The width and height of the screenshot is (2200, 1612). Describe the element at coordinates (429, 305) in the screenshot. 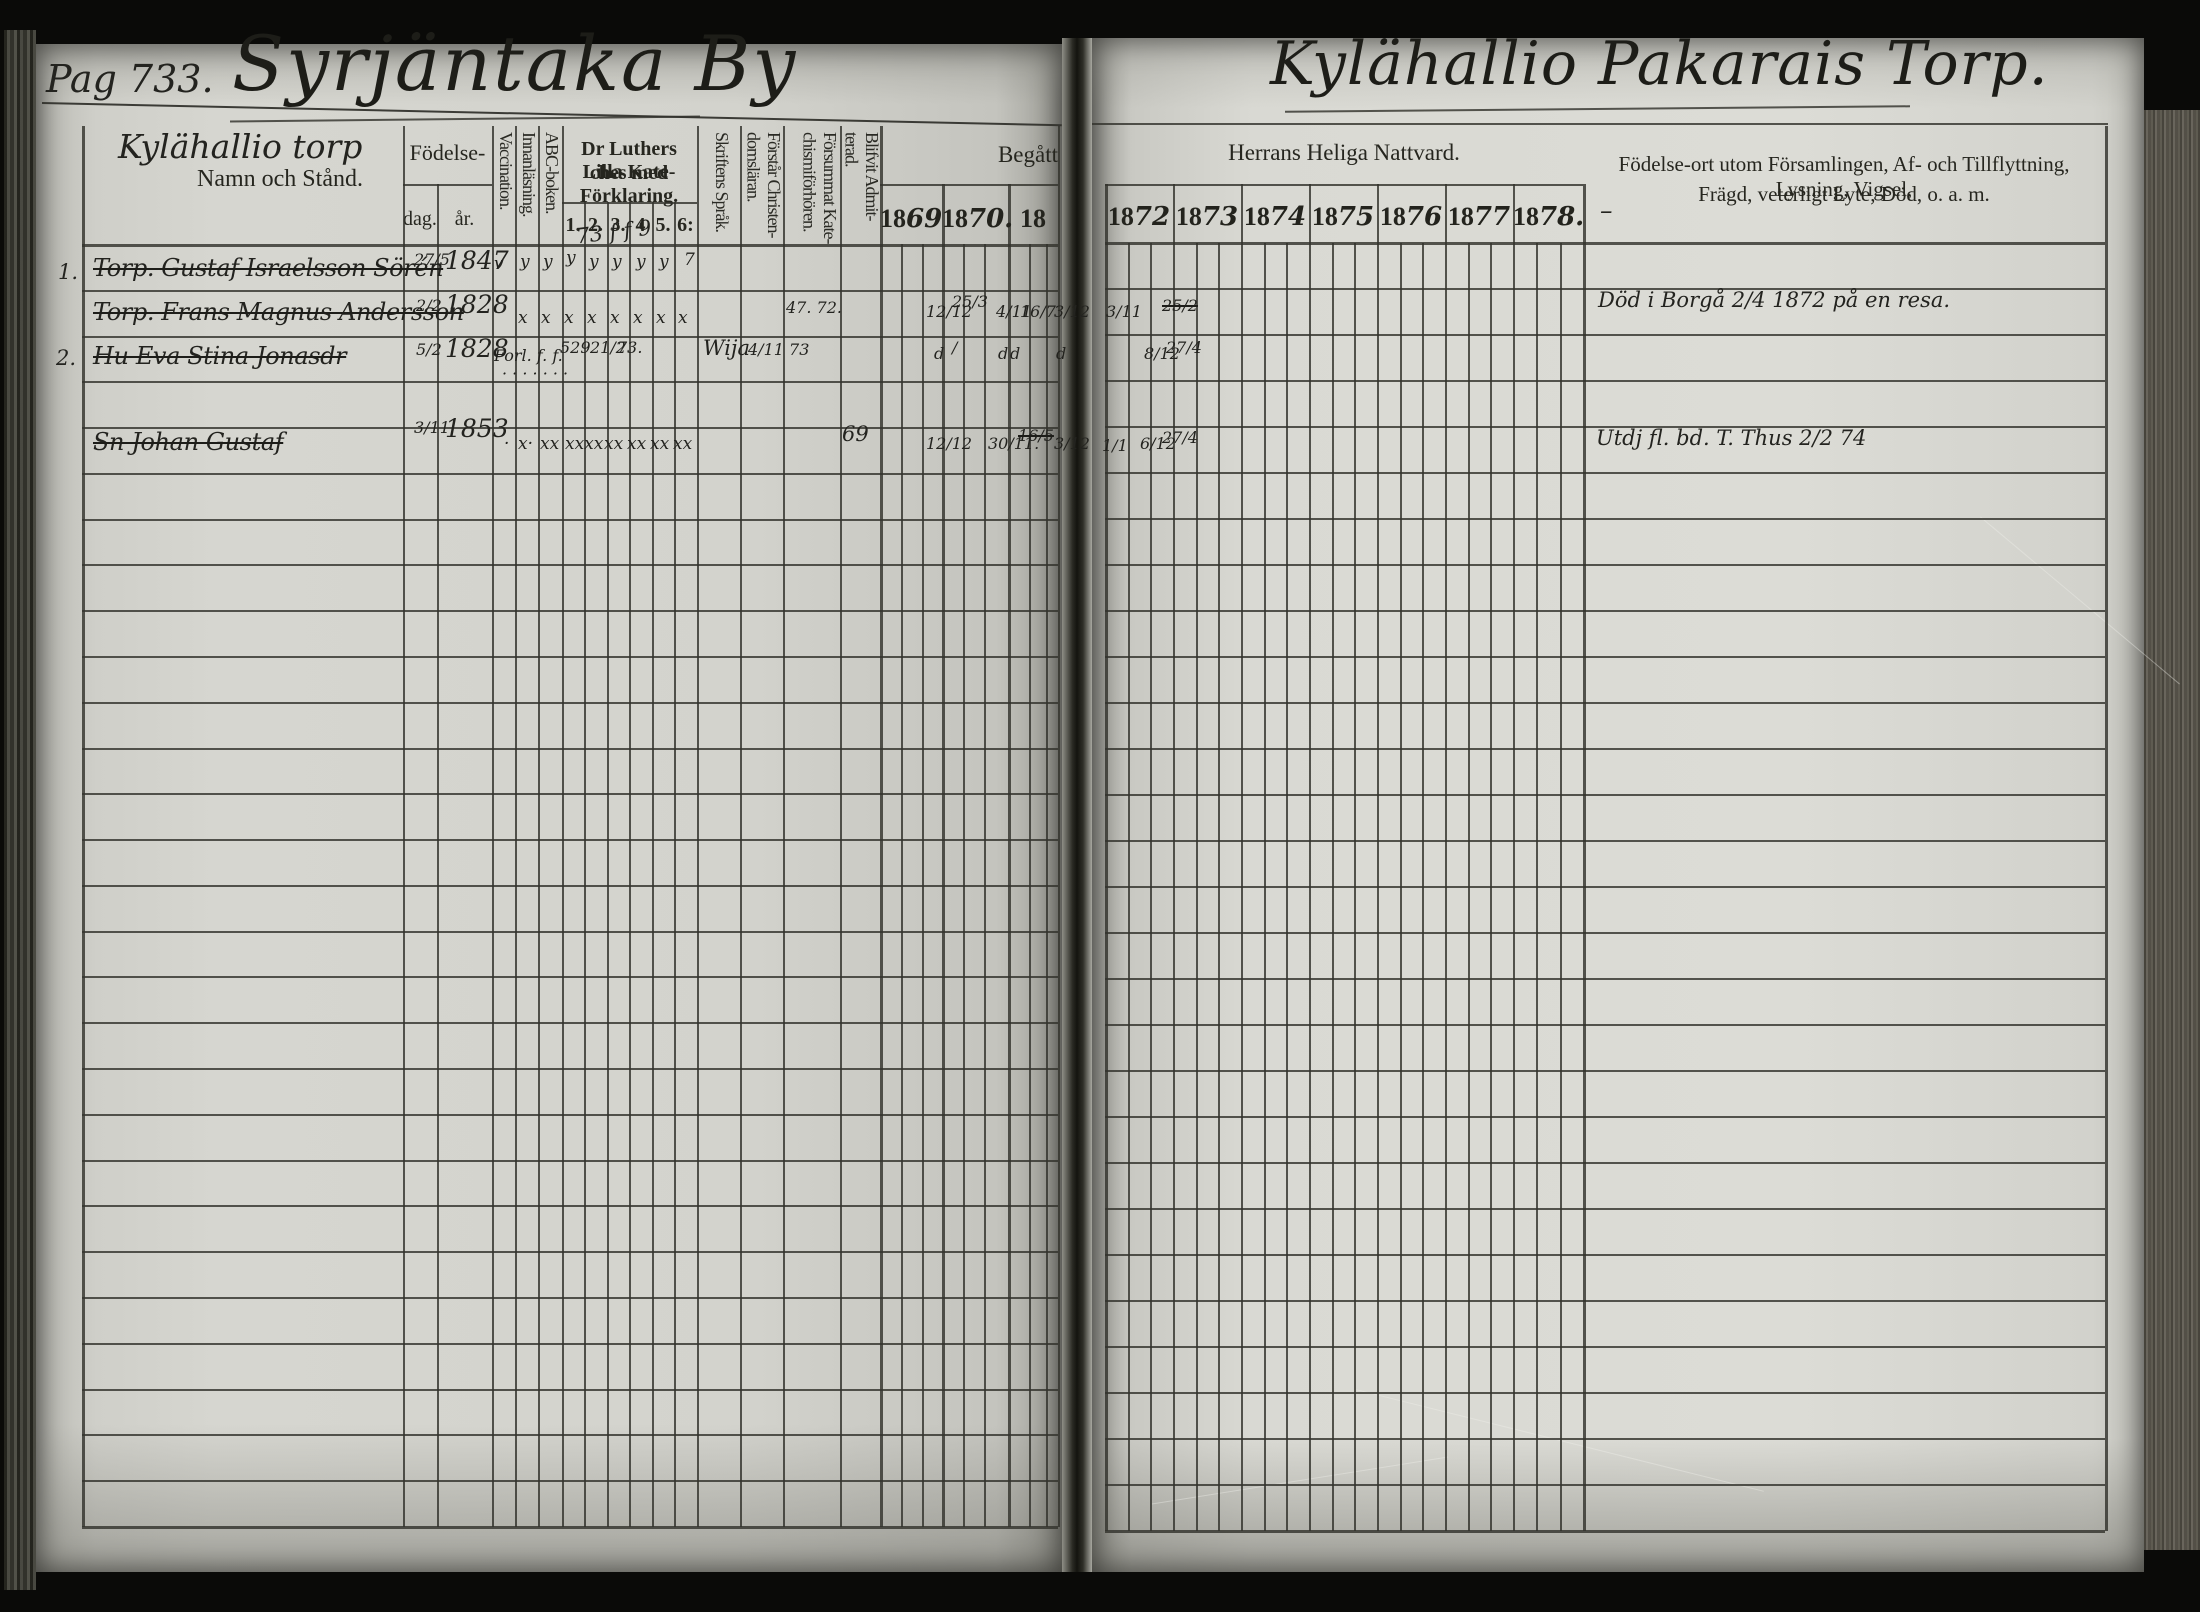

I see `birth-day: 2/2` at that location.